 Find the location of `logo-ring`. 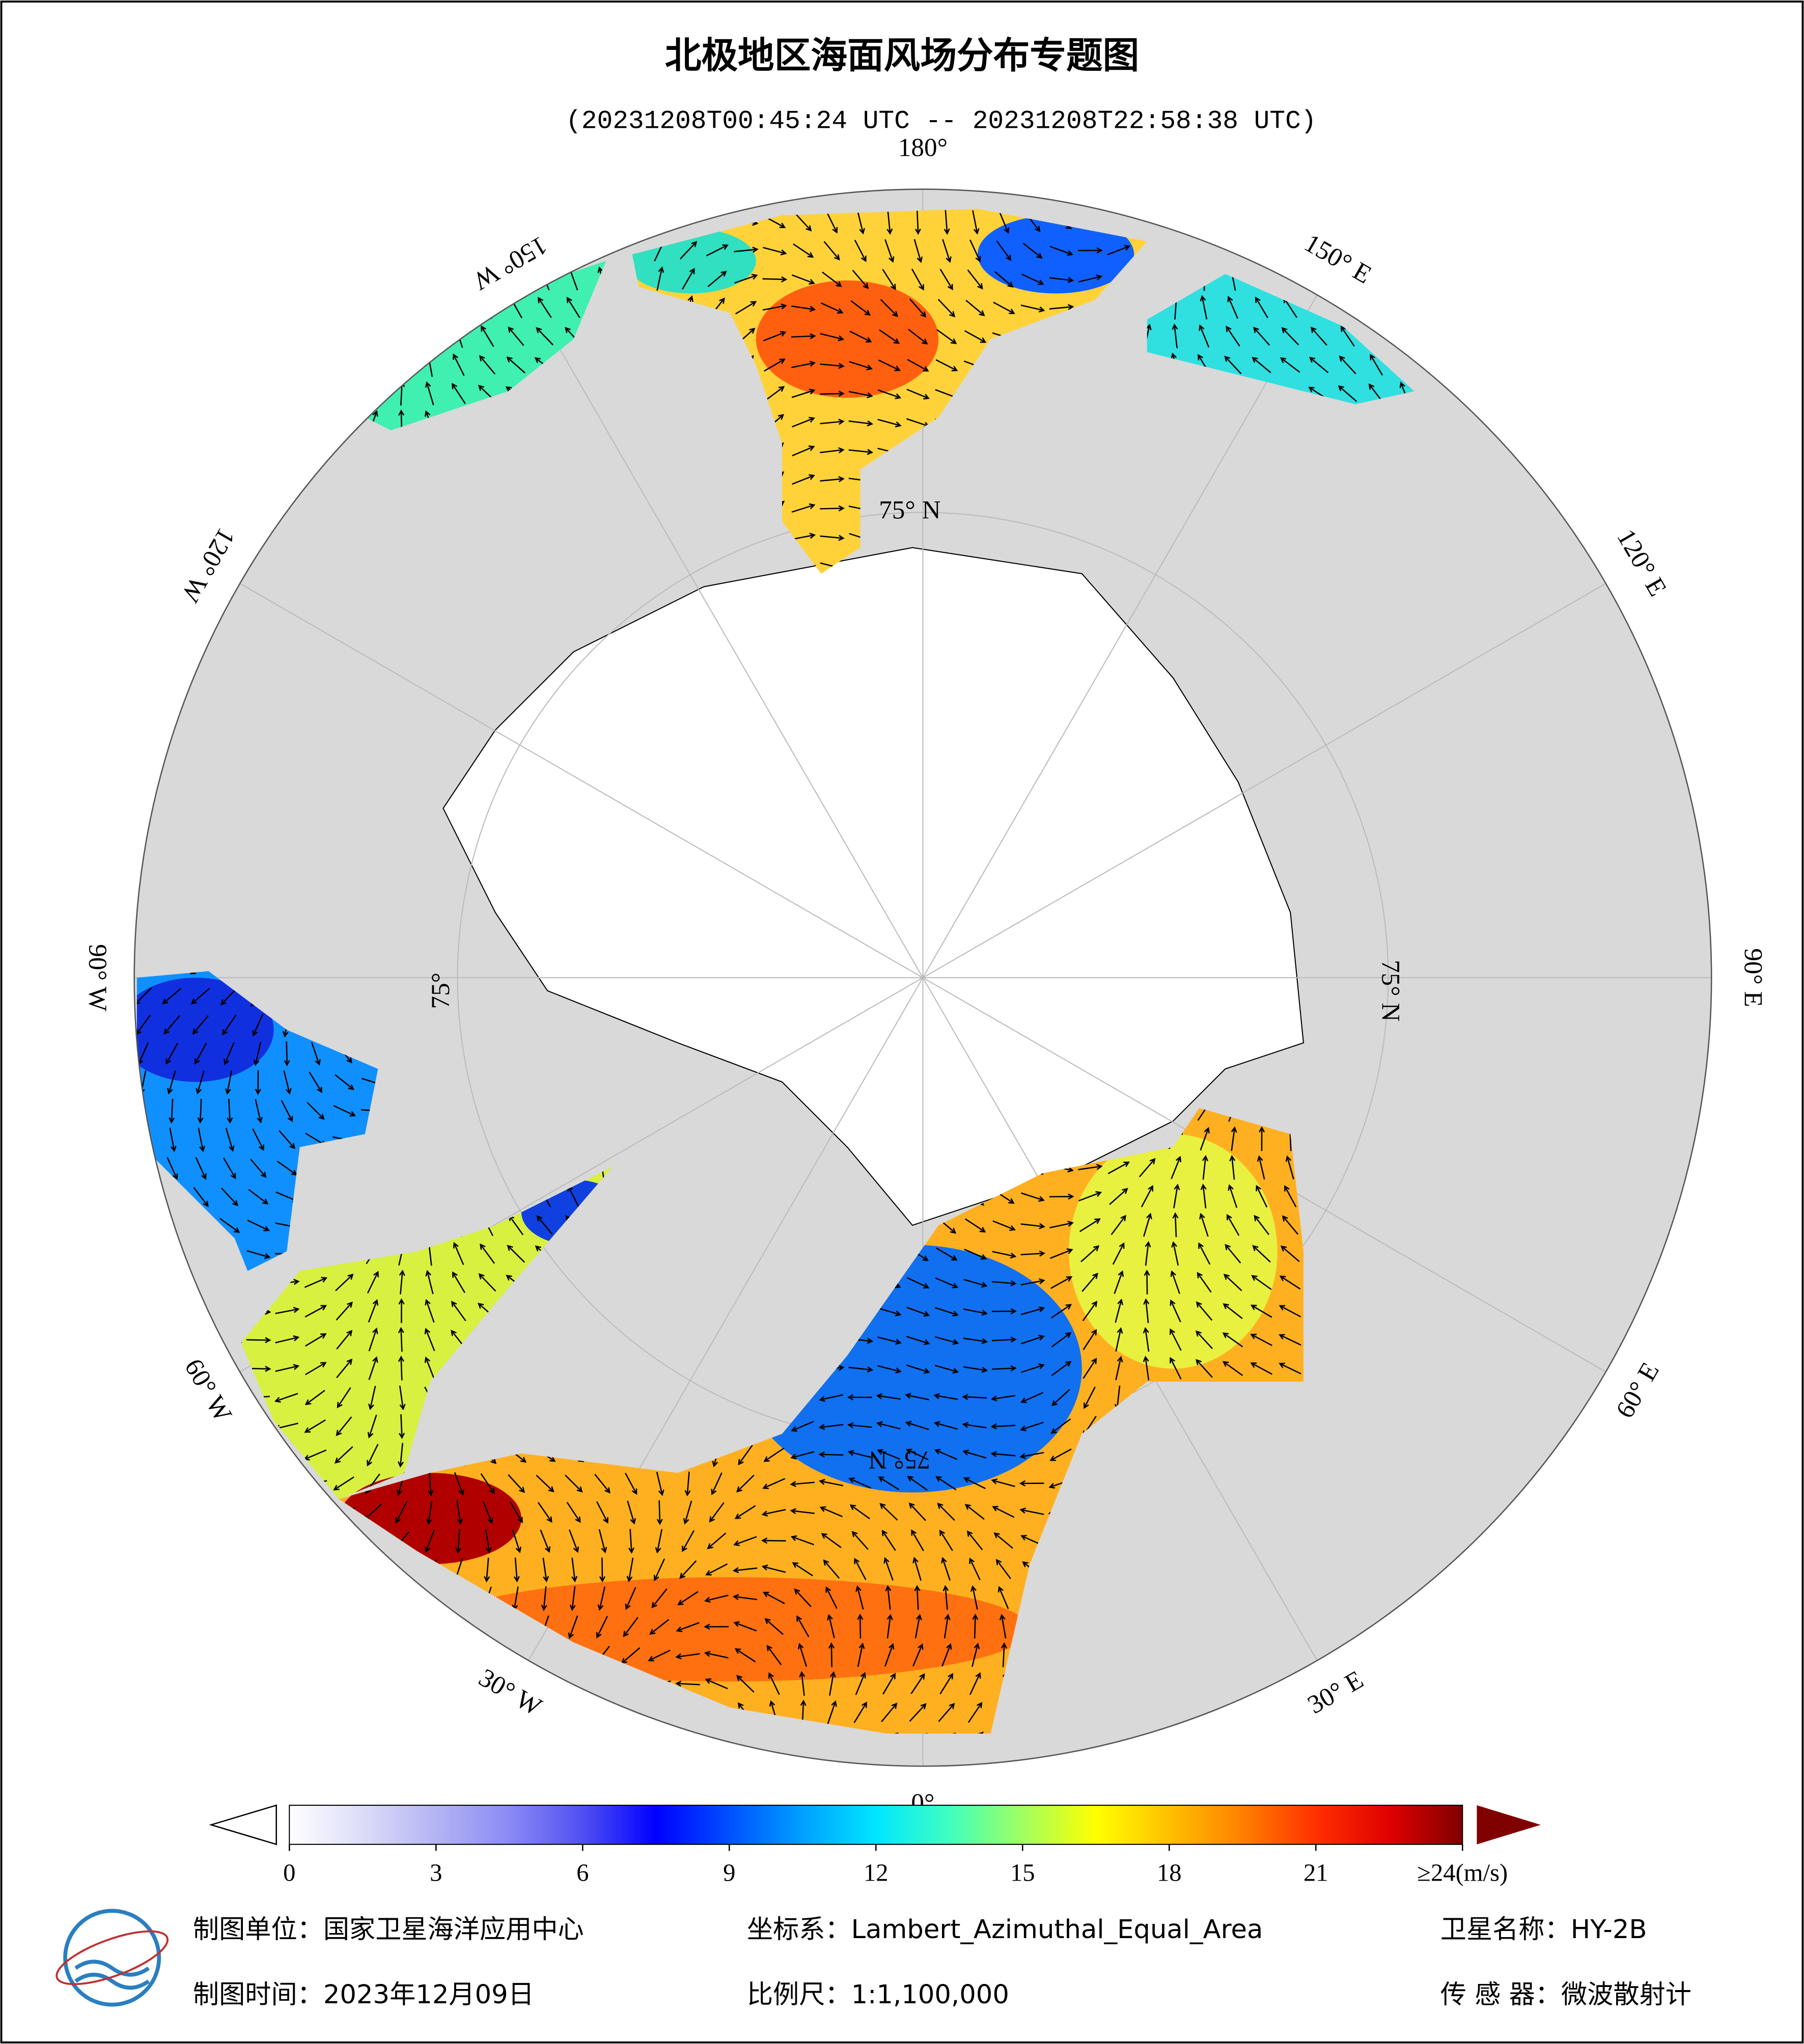

logo-ring is located at coordinates (112, 1958).